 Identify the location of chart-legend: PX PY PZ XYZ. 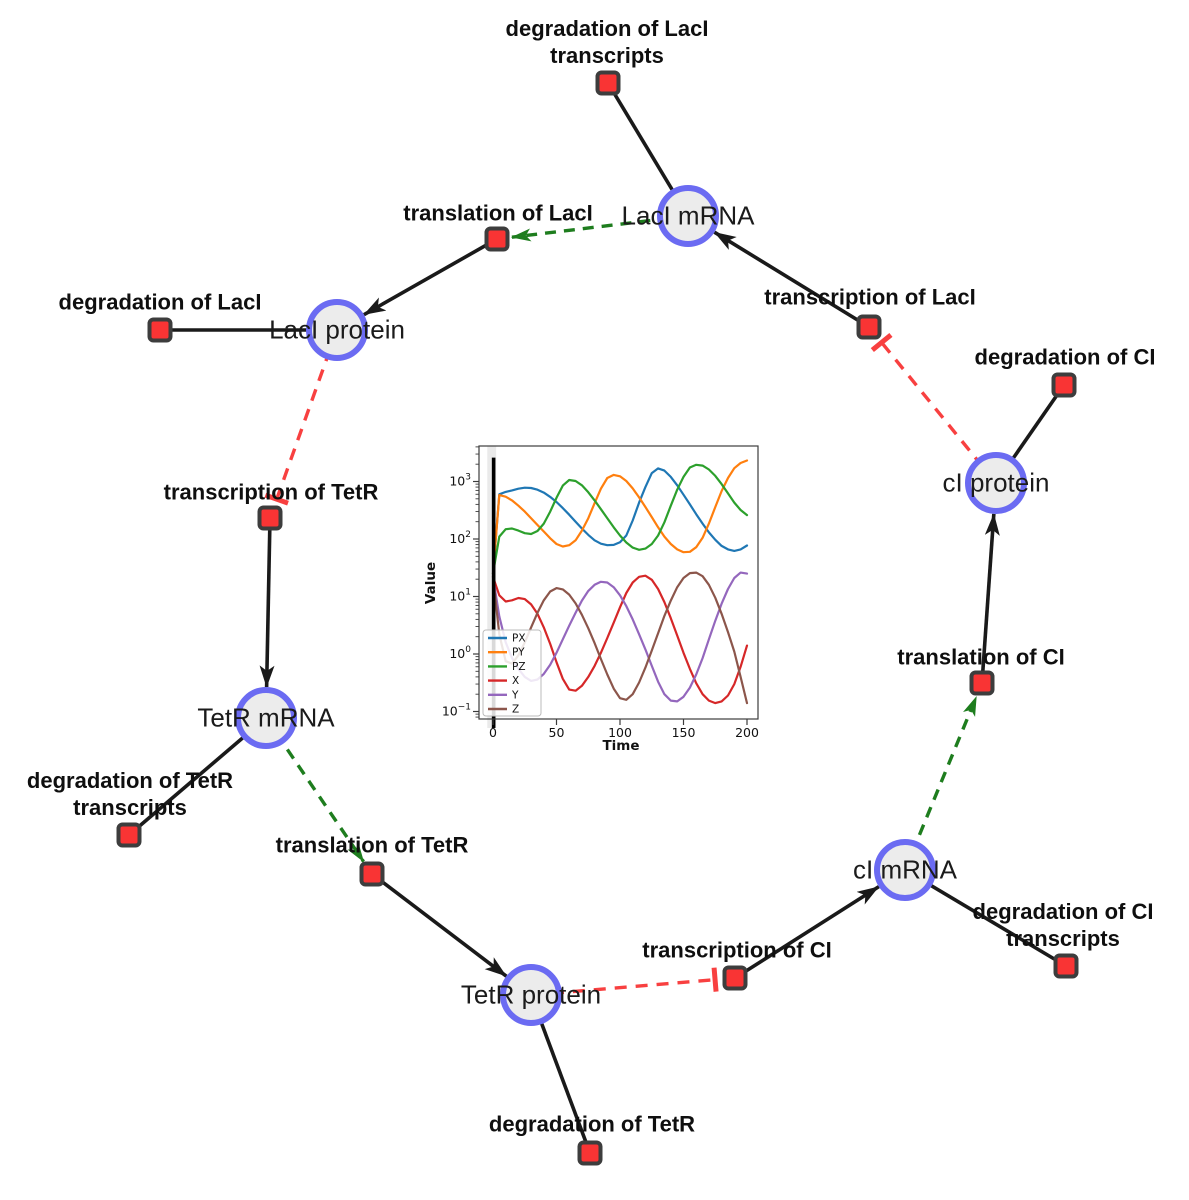
(512, 673).